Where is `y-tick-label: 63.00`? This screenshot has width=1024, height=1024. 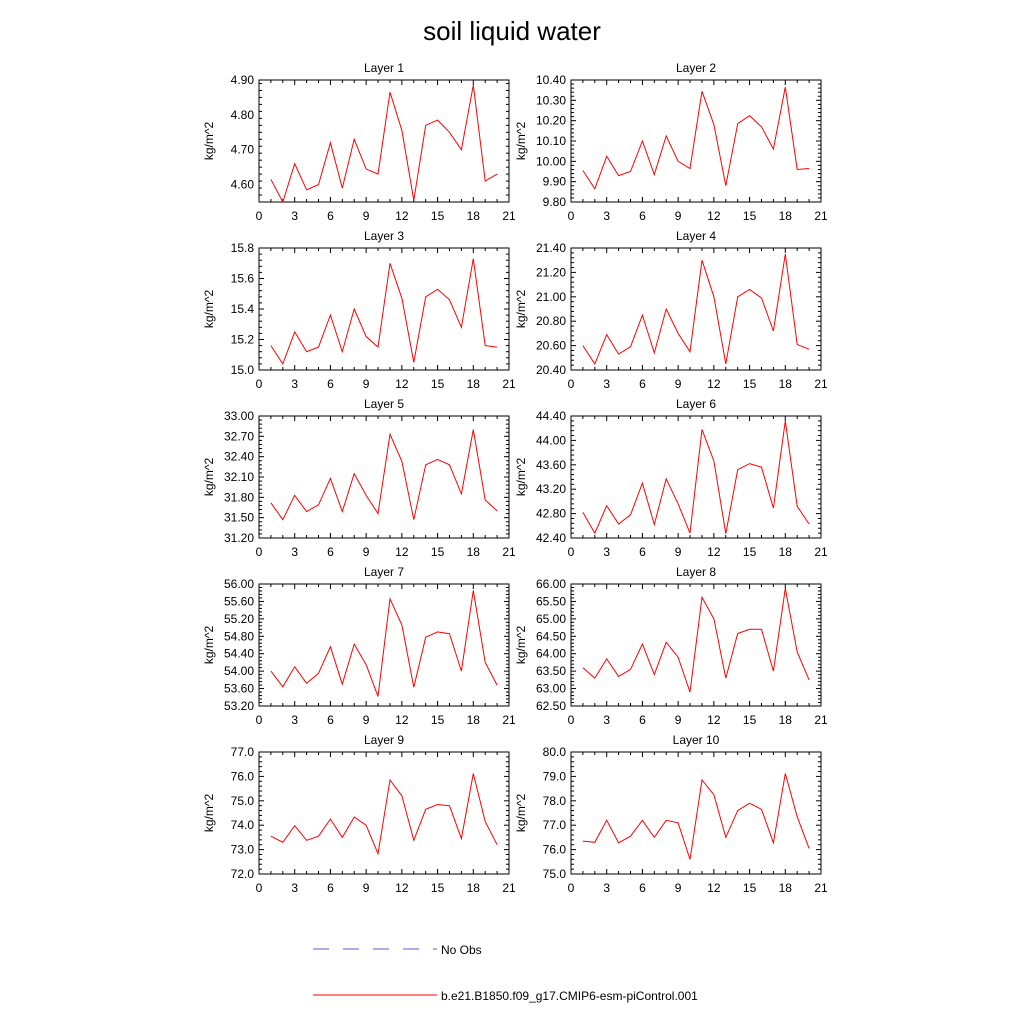 y-tick-label: 63.00 is located at coordinates (551, 689).